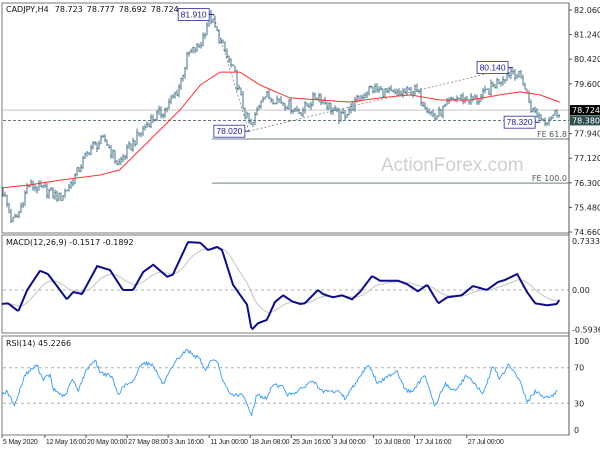 This screenshot has height=450, width=600. I want to click on fib-level-label: FE 100.0, so click(549, 178).